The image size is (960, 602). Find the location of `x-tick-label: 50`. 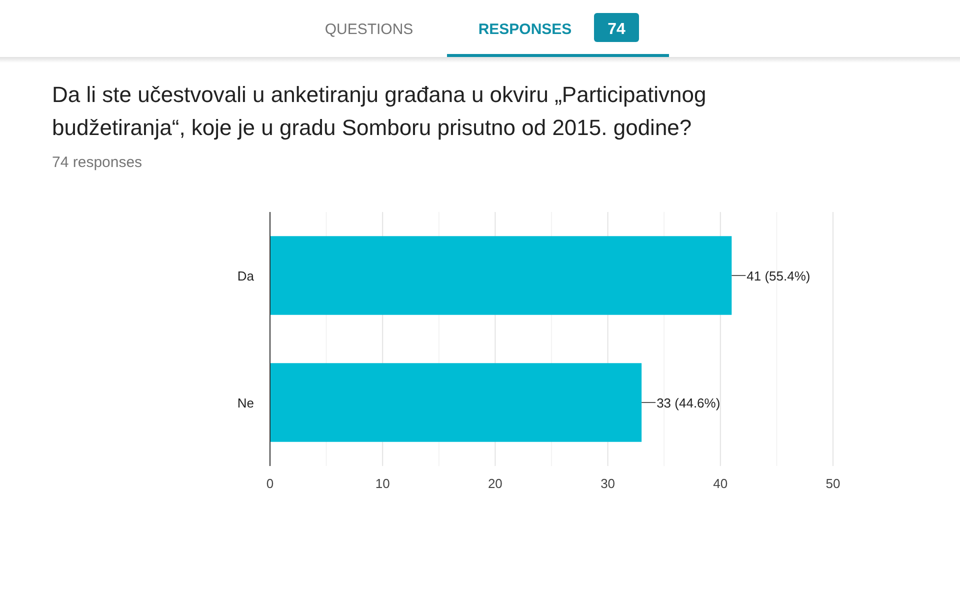

x-tick-label: 50 is located at coordinates (833, 483).